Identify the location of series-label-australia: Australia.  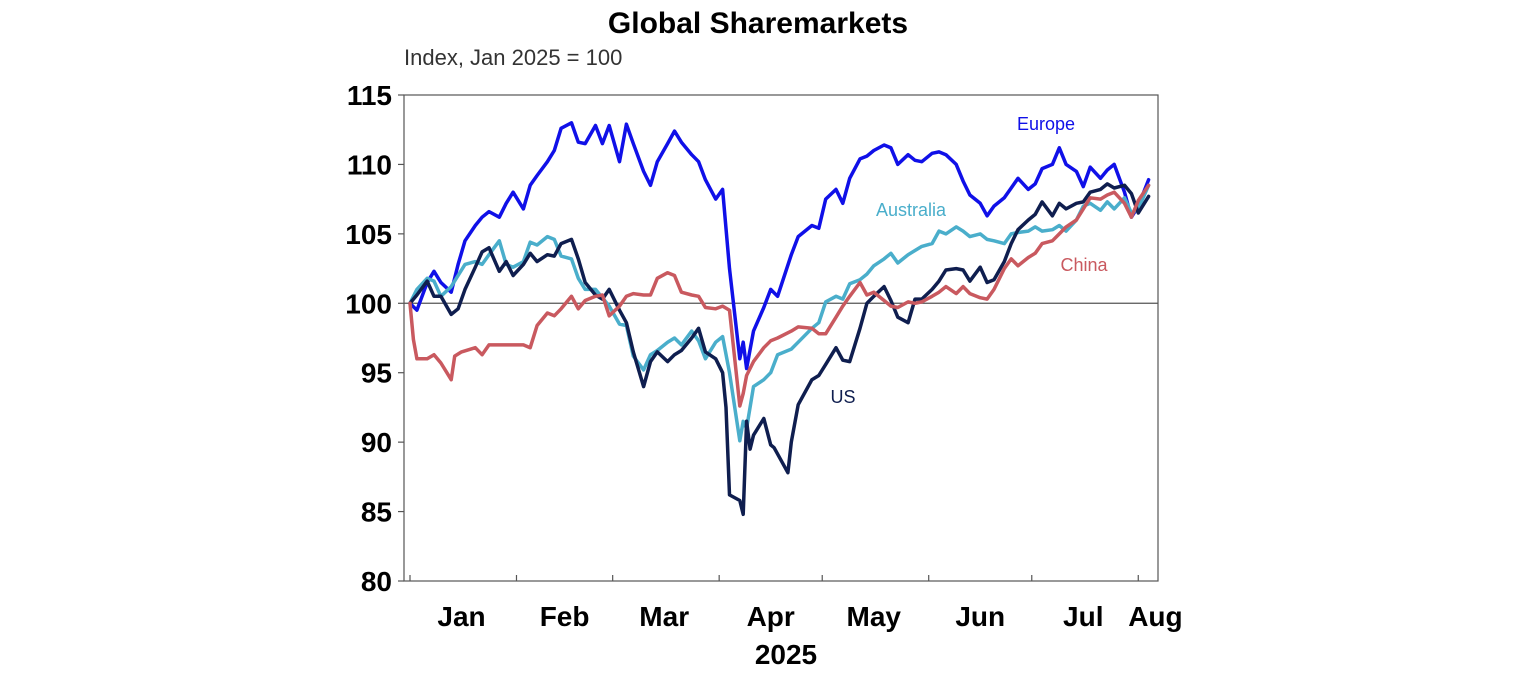
(911, 210).